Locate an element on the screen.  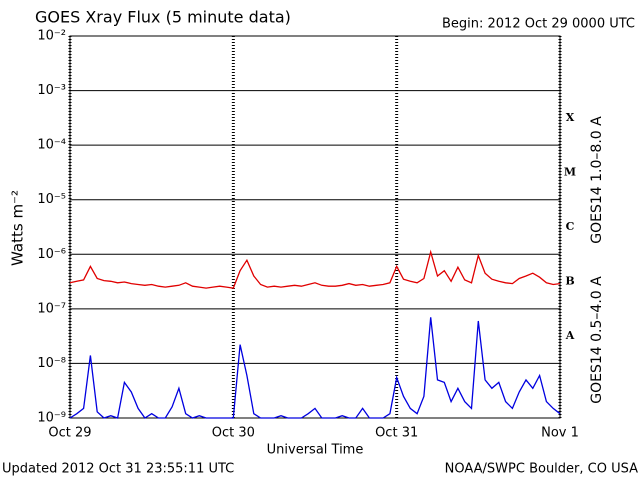
y-tick-label: 10⁻⁶ is located at coordinates (51, 254).